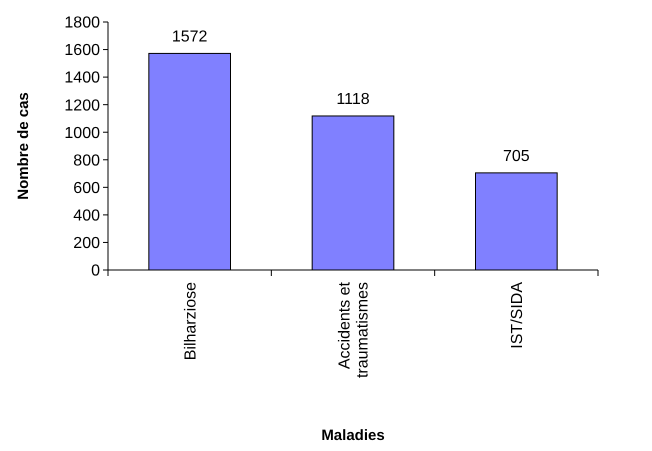 The height and width of the screenshot is (451, 652). I want to click on y-tick-label: 200, so click(86, 243).